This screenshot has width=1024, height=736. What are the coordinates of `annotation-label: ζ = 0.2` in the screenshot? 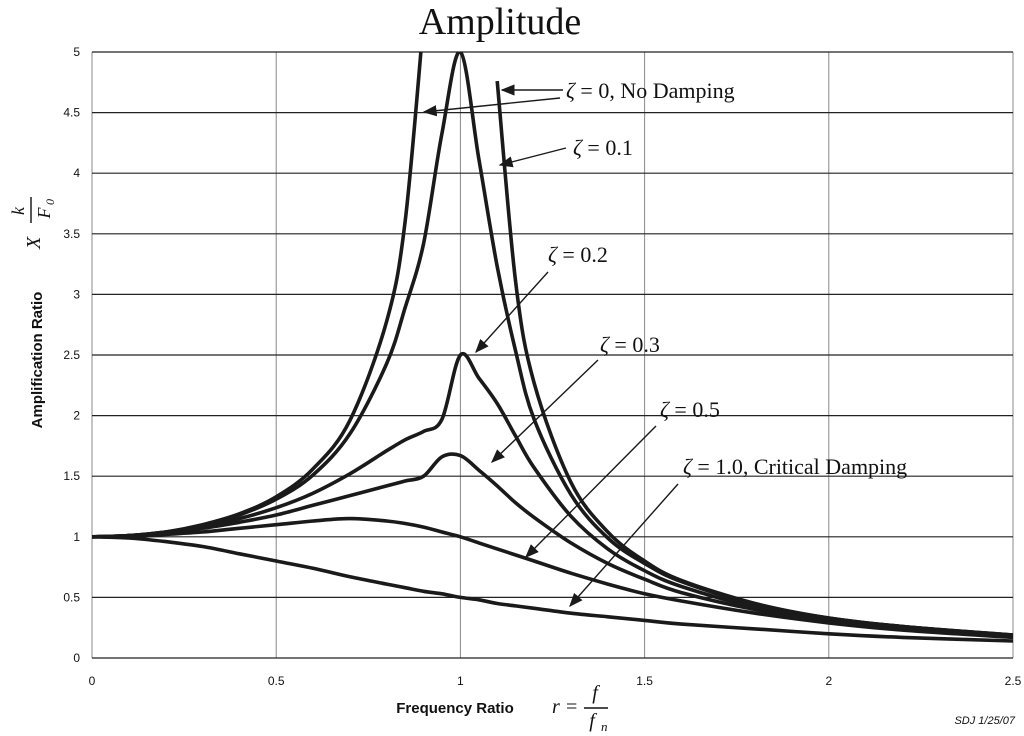 It's located at (578, 254).